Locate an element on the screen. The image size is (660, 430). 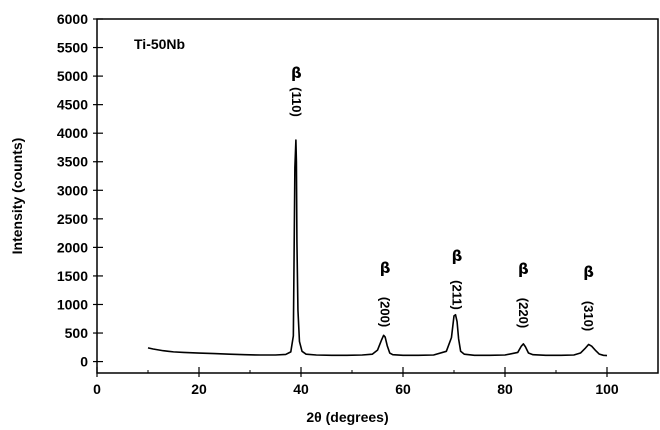
y-tick-label: 2500 is located at coordinates (72, 219).